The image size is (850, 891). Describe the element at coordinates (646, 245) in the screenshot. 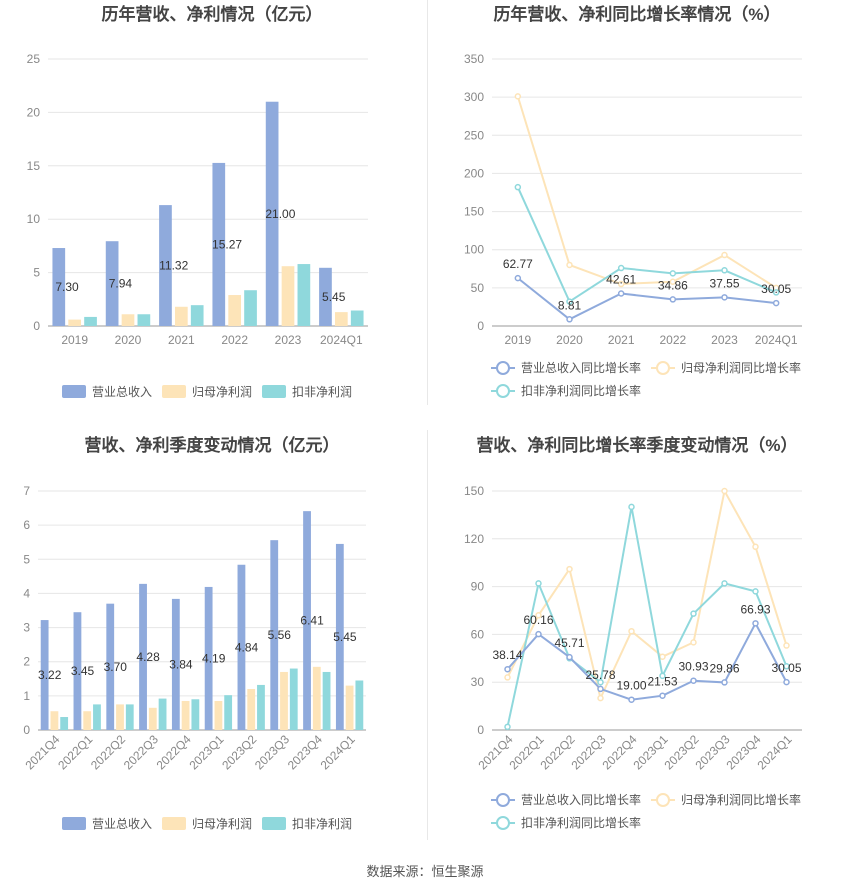

I see `line-deducted-profit-growth` at that location.